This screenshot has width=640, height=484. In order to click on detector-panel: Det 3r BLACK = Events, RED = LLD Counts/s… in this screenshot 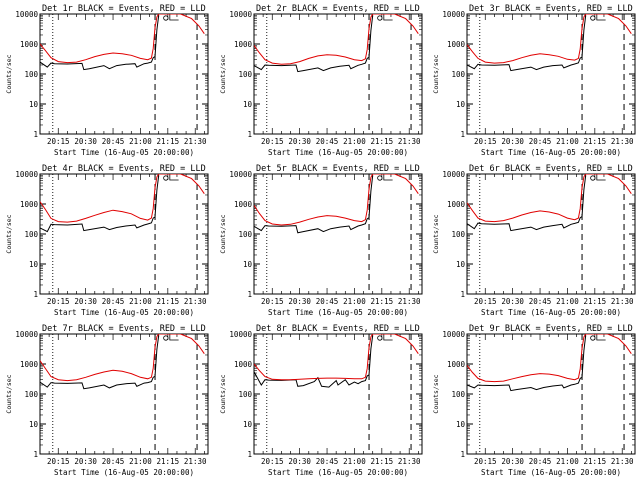, I will do `click(534, 80)`.